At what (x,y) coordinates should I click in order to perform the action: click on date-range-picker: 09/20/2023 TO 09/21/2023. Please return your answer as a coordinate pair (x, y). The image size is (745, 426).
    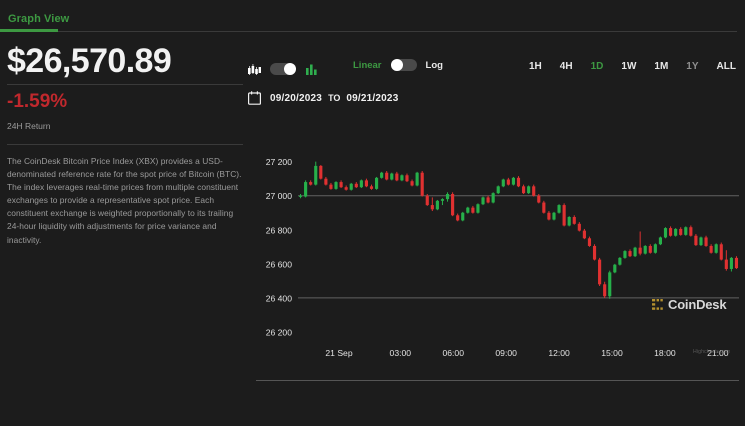
    Looking at the image, I should click on (323, 98).